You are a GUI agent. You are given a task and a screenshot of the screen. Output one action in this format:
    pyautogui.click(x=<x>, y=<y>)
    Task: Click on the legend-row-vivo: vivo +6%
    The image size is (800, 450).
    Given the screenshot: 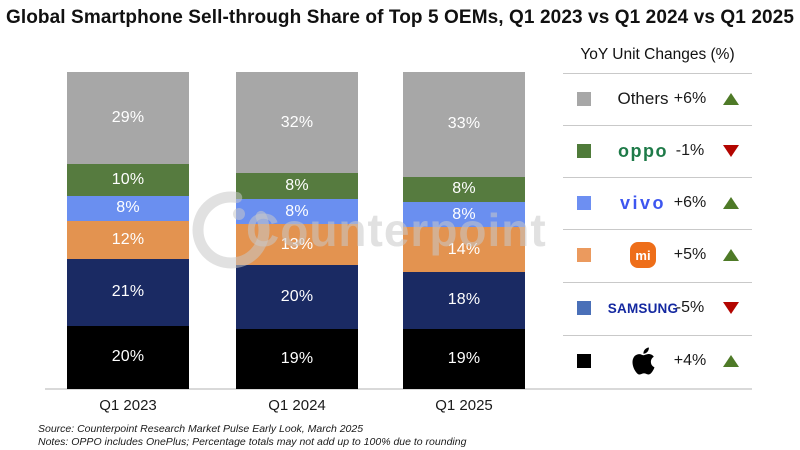 What is the action you would take?
    pyautogui.click(x=657, y=203)
    